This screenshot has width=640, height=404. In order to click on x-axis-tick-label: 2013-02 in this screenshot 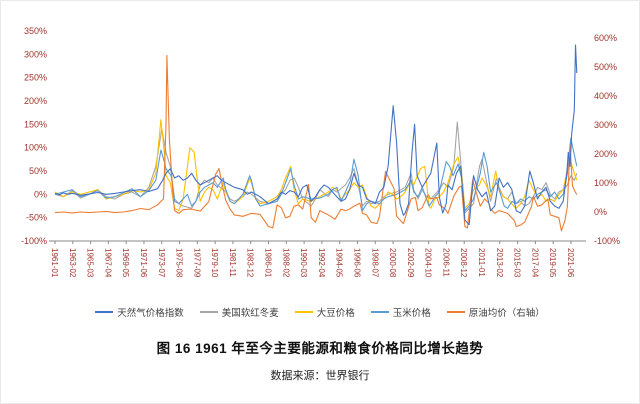, I will do `click(499, 263)`.